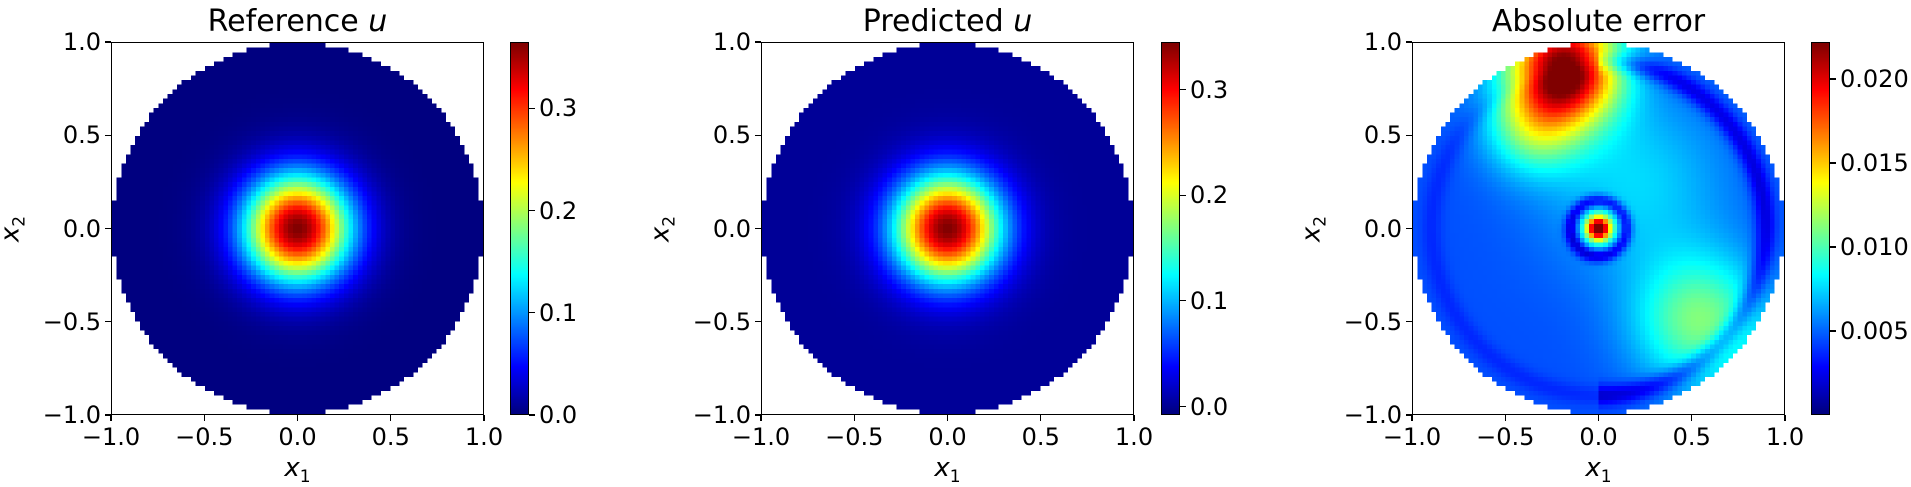  I want to click on chart-title: Reference u, so click(298, 21).